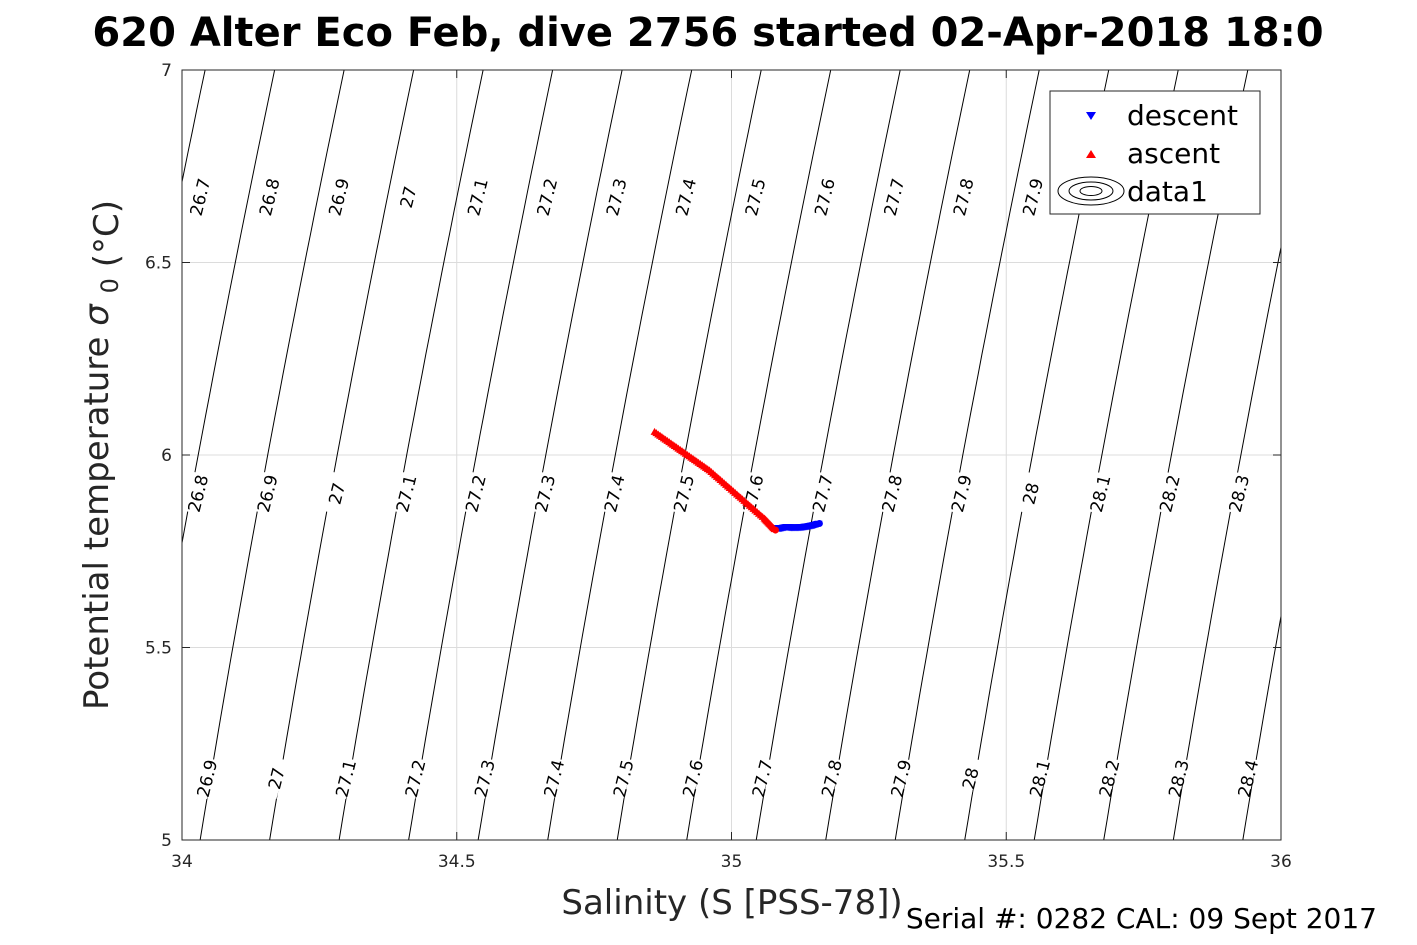 This screenshot has height=945, width=1417. What do you see at coordinates (797, 526) in the screenshot?
I see `descent-series` at bounding box center [797, 526].